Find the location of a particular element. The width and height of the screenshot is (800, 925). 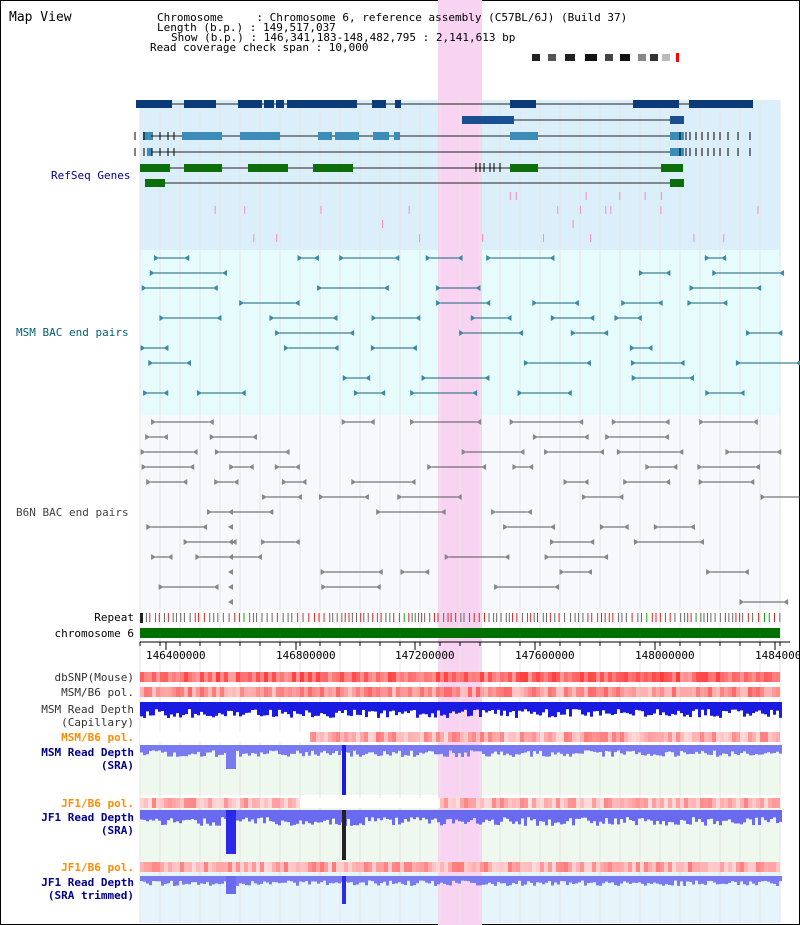

gene-exon is located at coordinates (333, 168).